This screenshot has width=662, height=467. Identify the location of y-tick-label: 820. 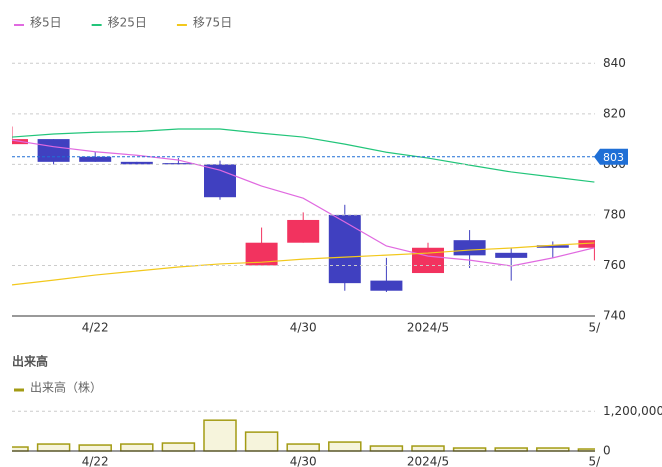
(614, 113).